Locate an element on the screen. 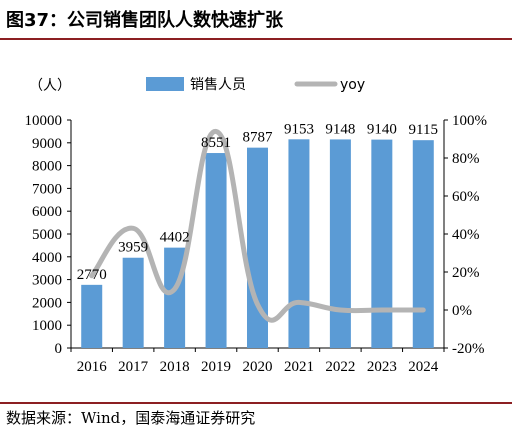 This screenshot has width=512, height=435. bar-value-label: 8551 is located at coordinates (216, 143).